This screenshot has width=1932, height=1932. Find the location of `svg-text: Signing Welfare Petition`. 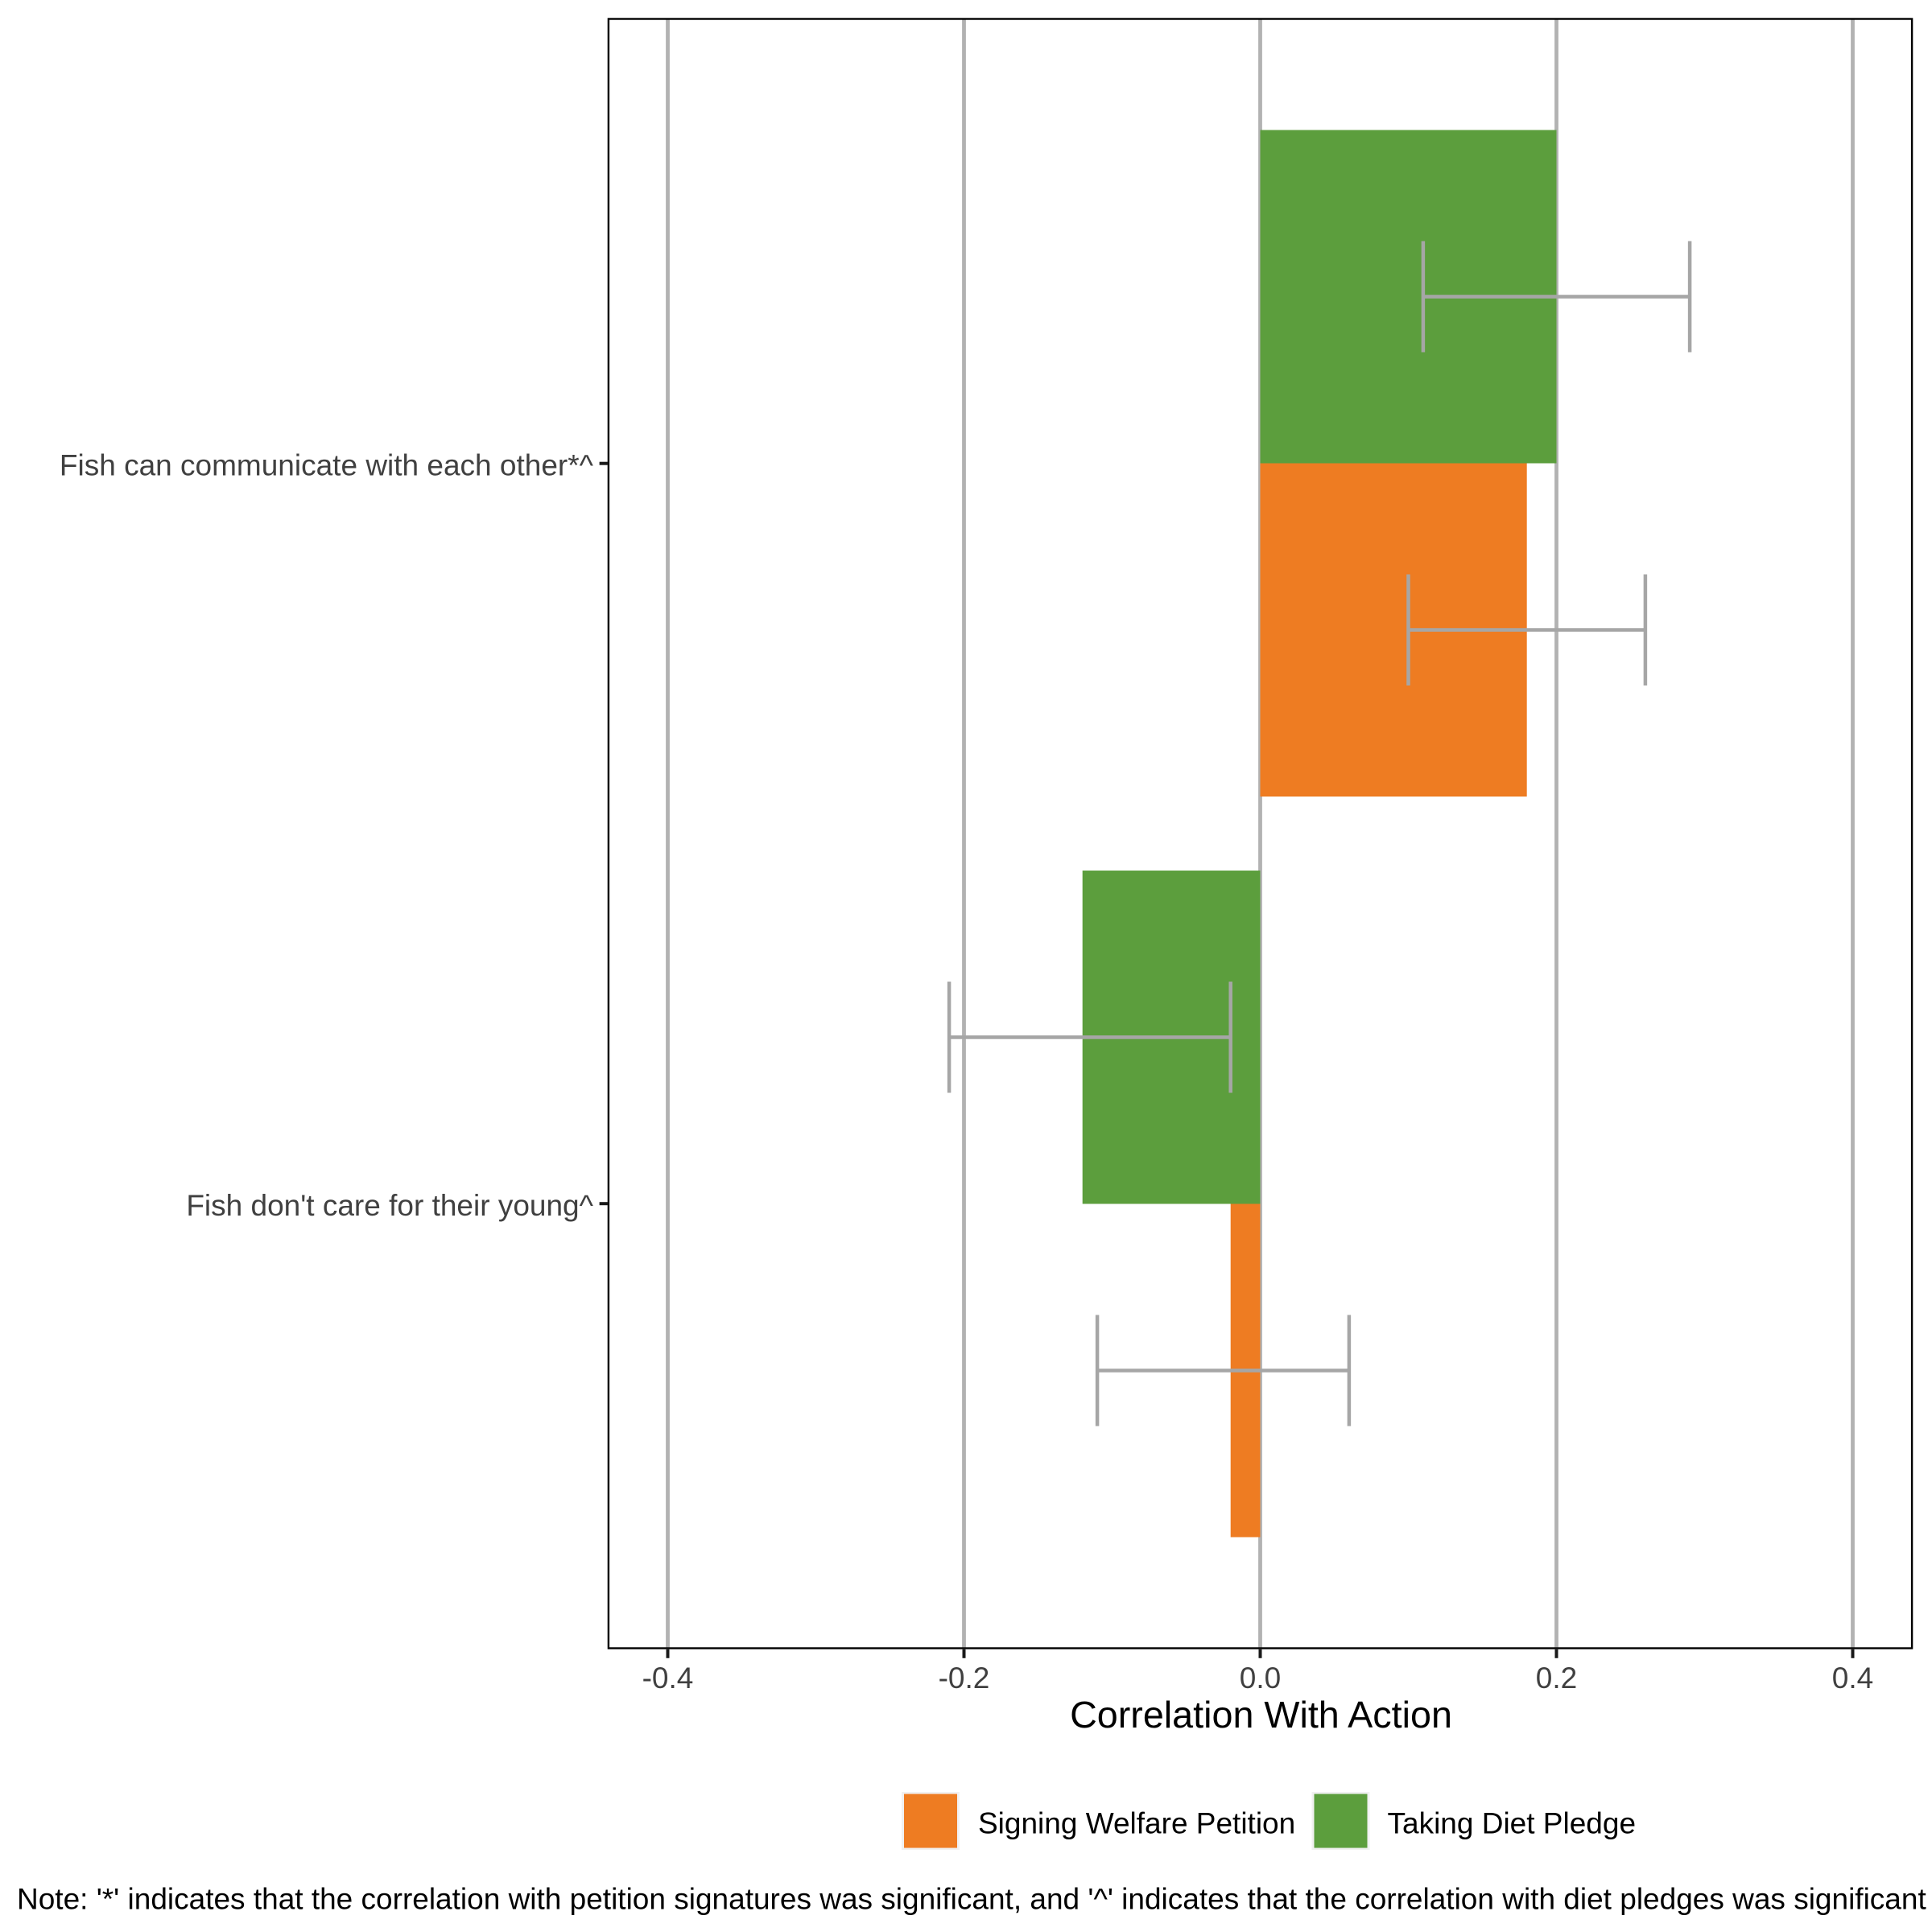

svg-text: Signing Welfare Petition is located at coordinates (1136, 1823).